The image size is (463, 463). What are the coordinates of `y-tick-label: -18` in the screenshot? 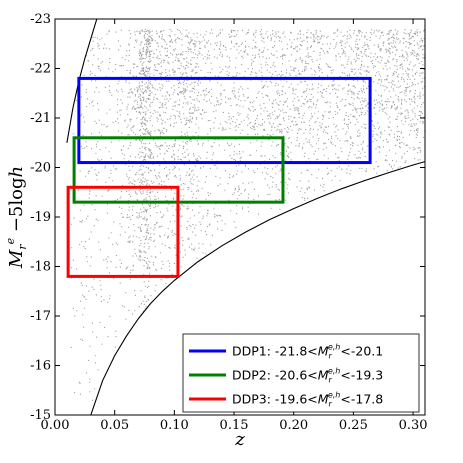 It's located at (40, 267).